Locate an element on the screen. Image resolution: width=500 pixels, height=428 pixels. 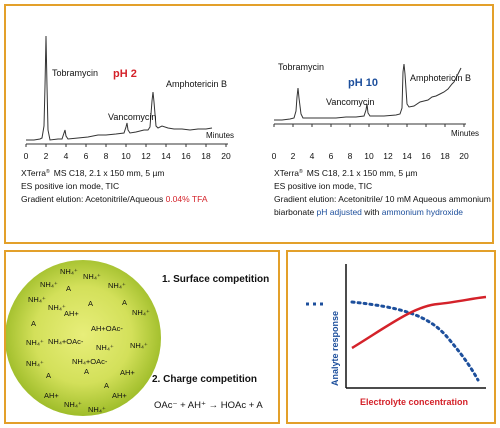
left-tick-label: 20 is located at coordinates (226, 156).